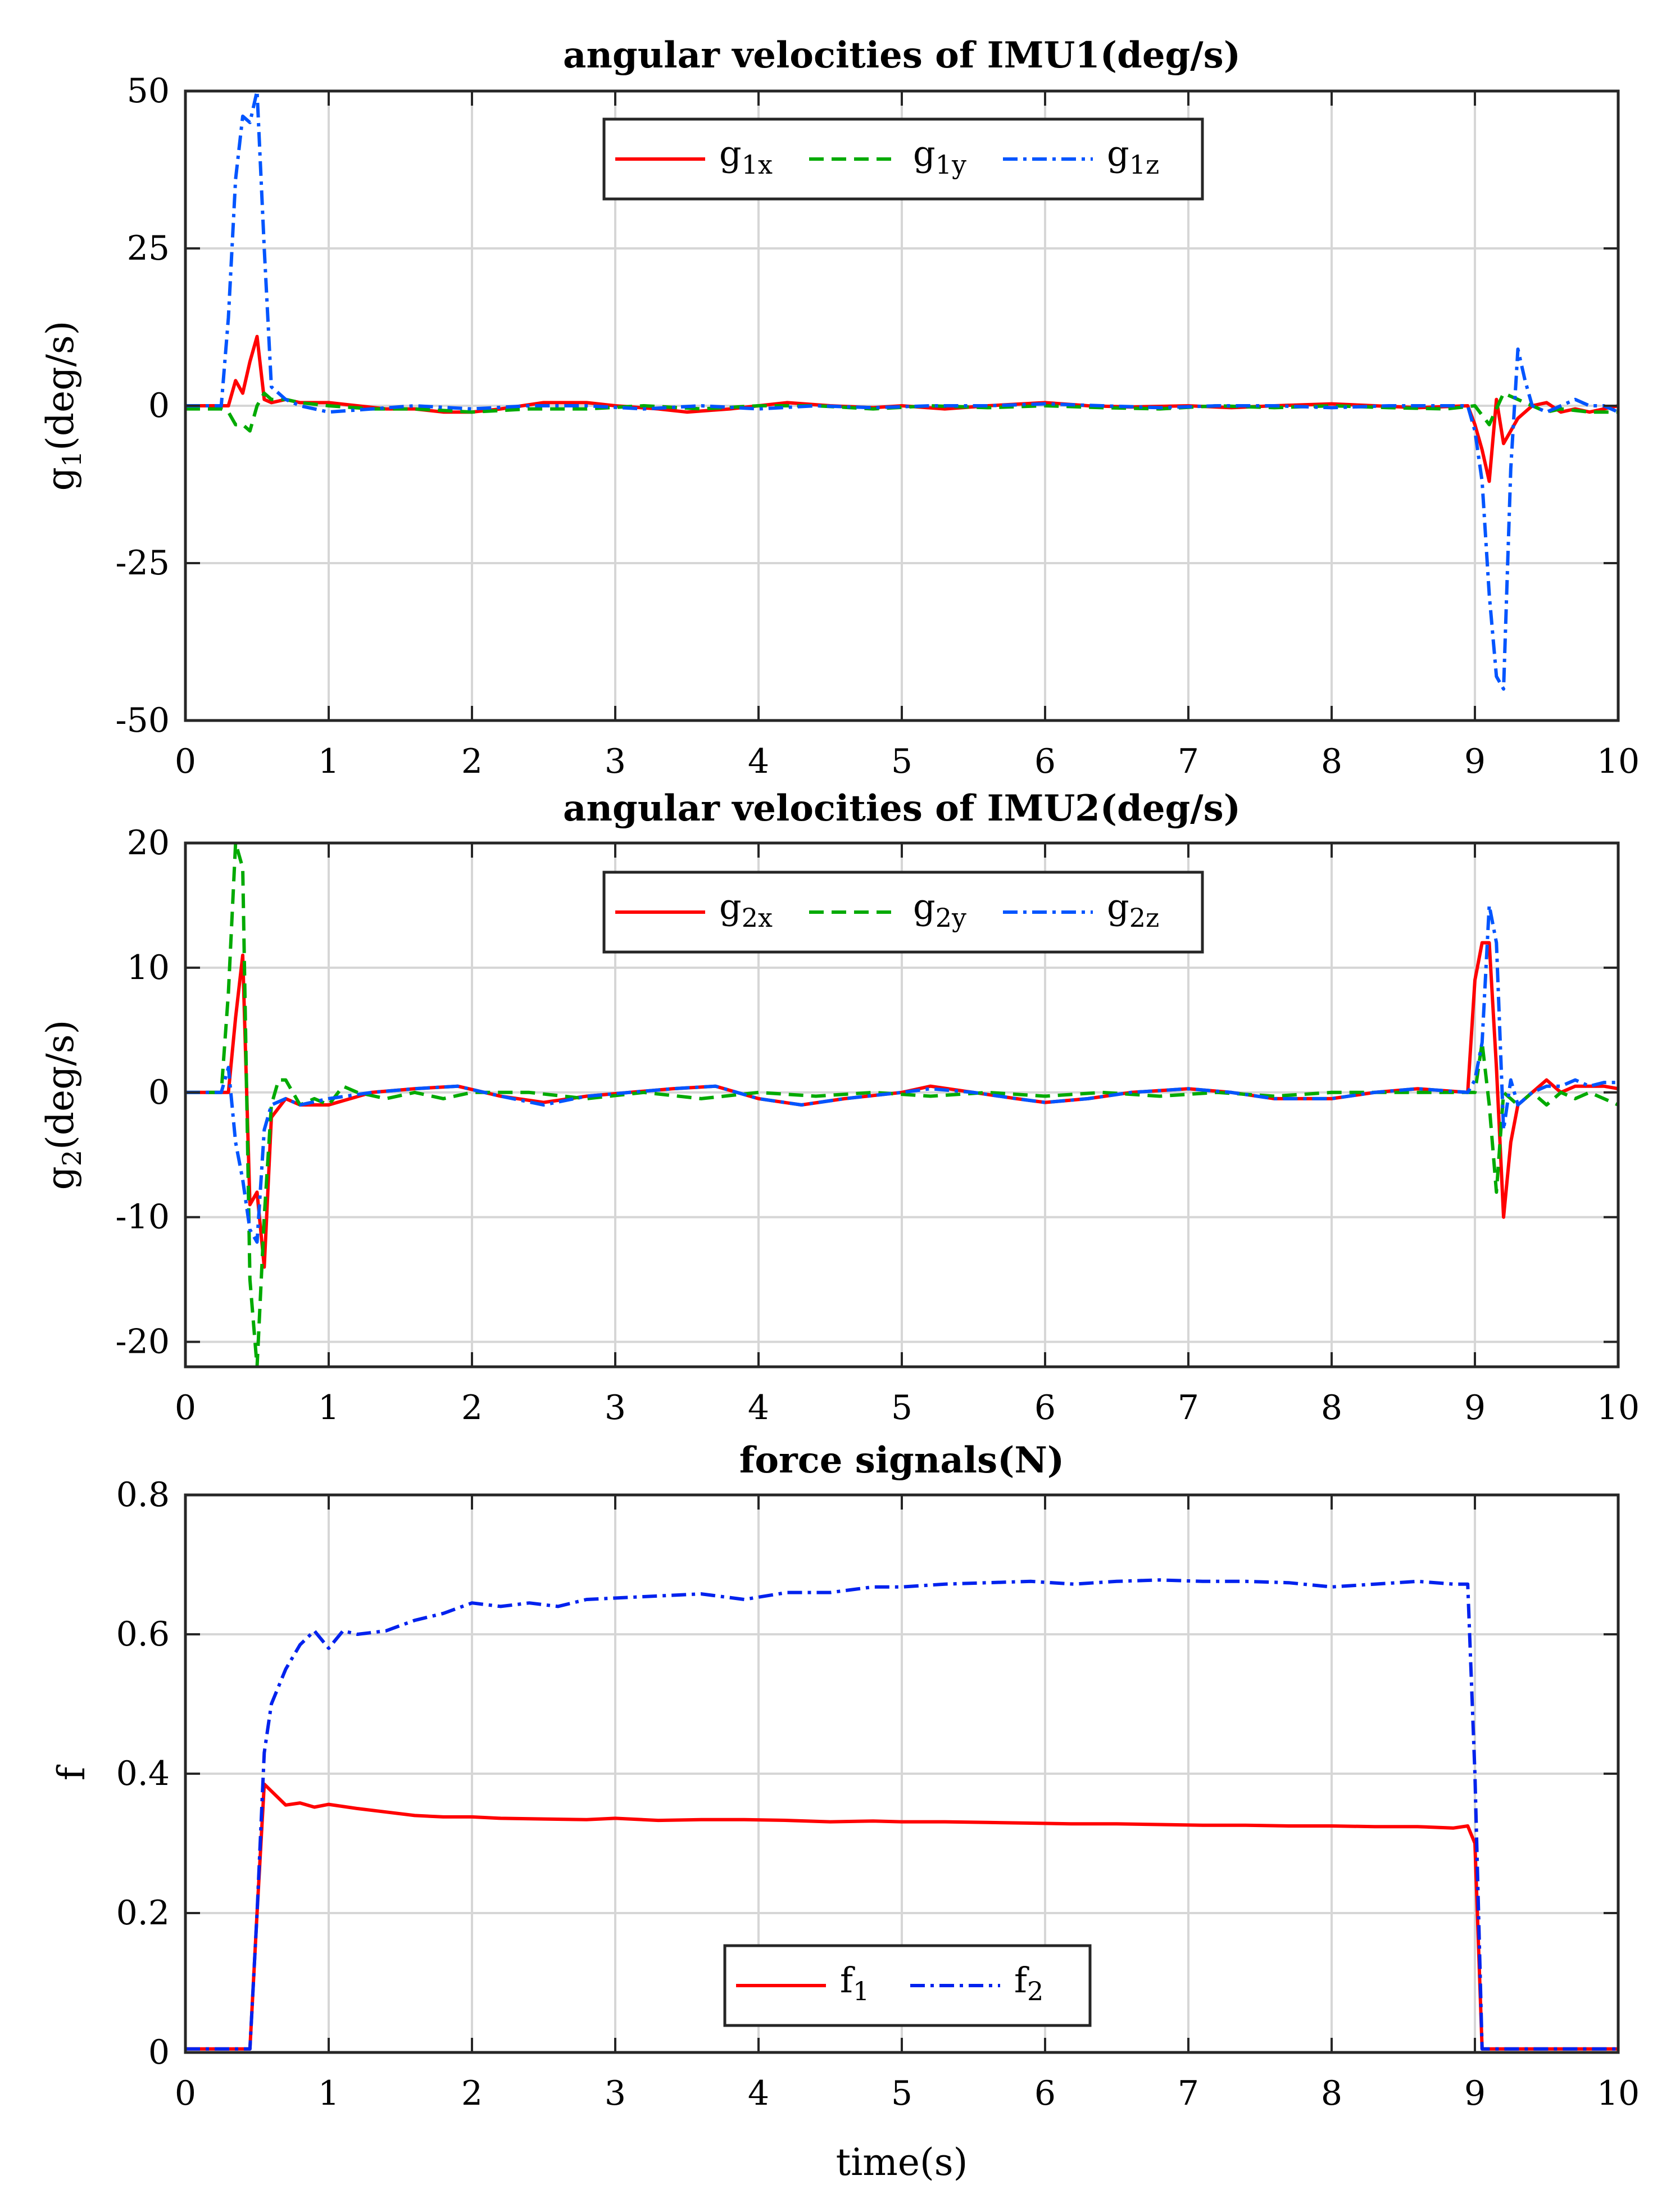 This screenshot has width=1680, height=2198. Describe the element at coordinates (901, 1460) in the screenshot. I see `chart-title: force signals(N)` at that location.